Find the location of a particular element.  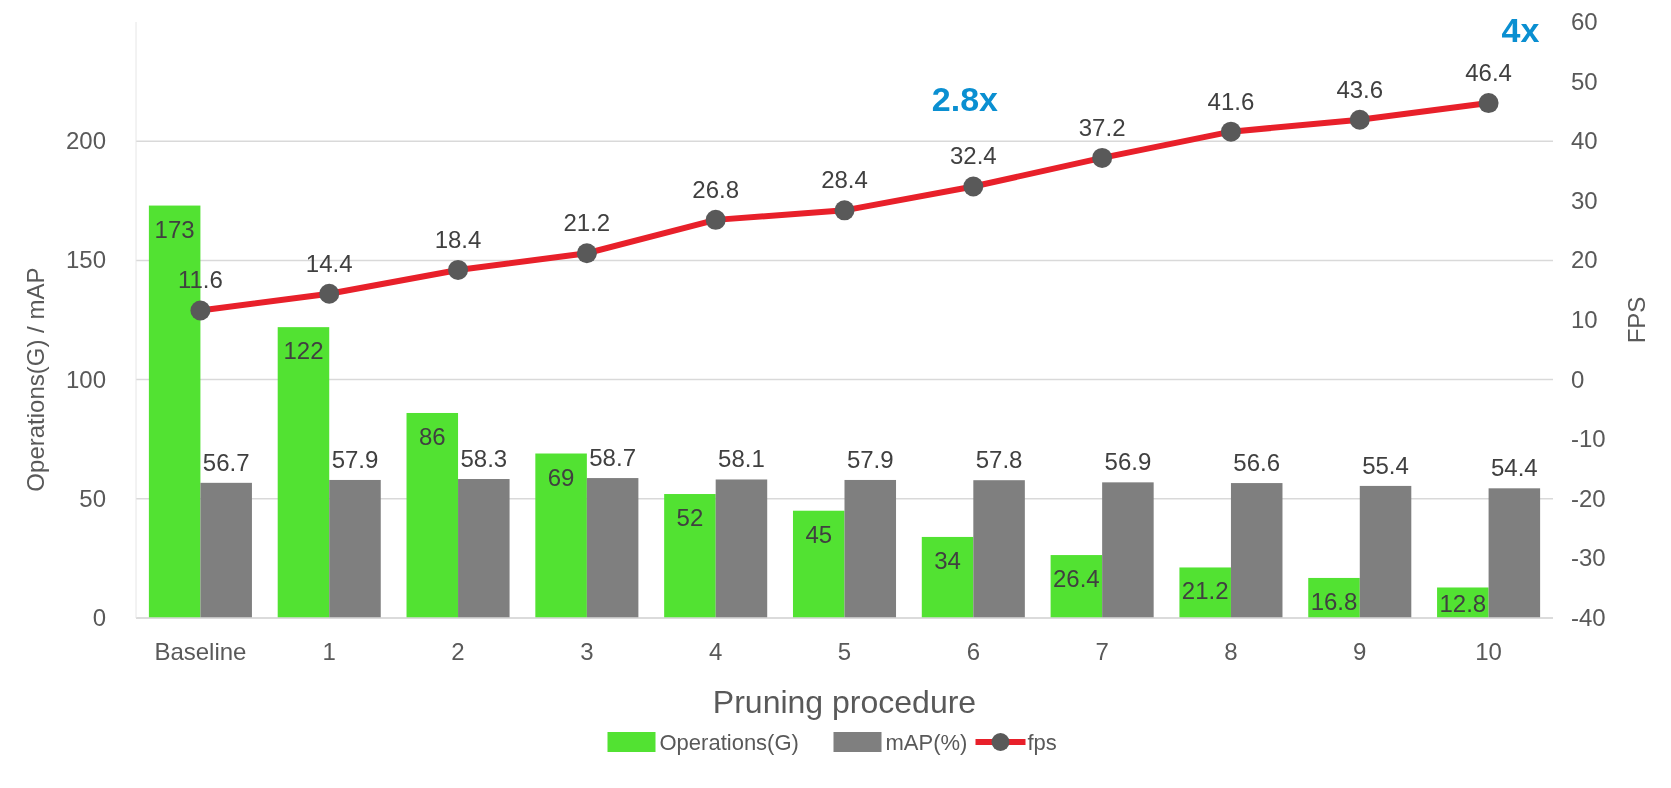

x-tick-label: 9 is located at coordinates (1360, 651).